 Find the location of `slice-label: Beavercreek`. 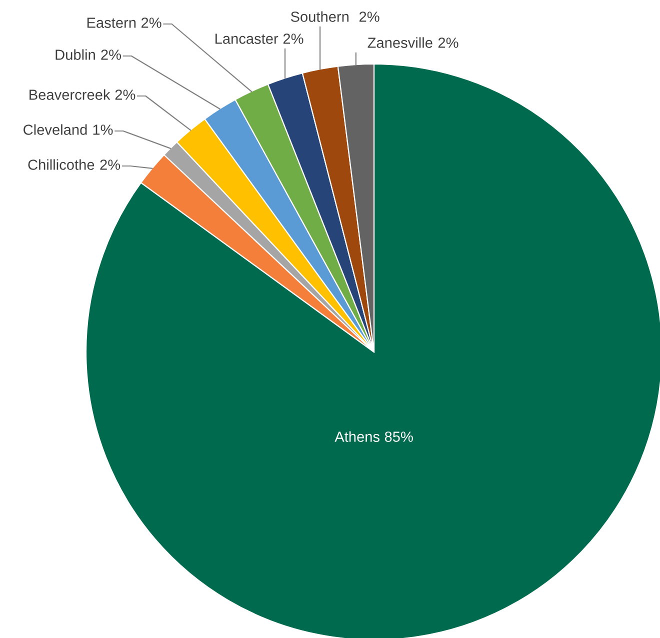

slice-label: Beavercreek is located at coordinates (70, 94).